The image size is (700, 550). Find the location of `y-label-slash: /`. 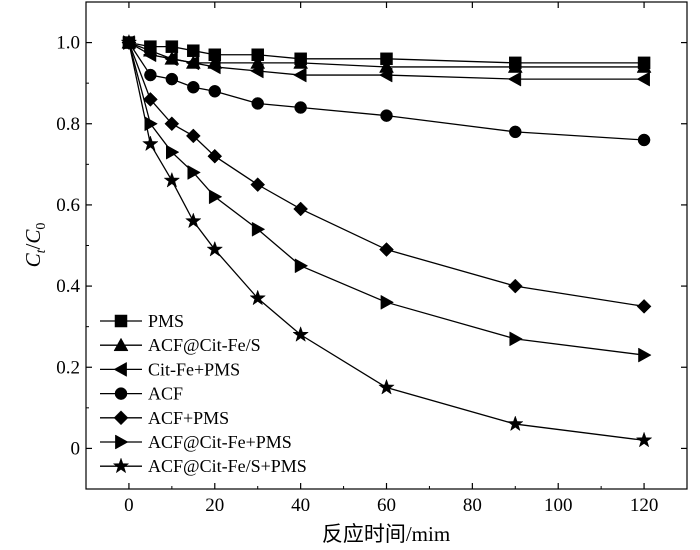

y-label-slash: / is located at coordinates (33, 246).